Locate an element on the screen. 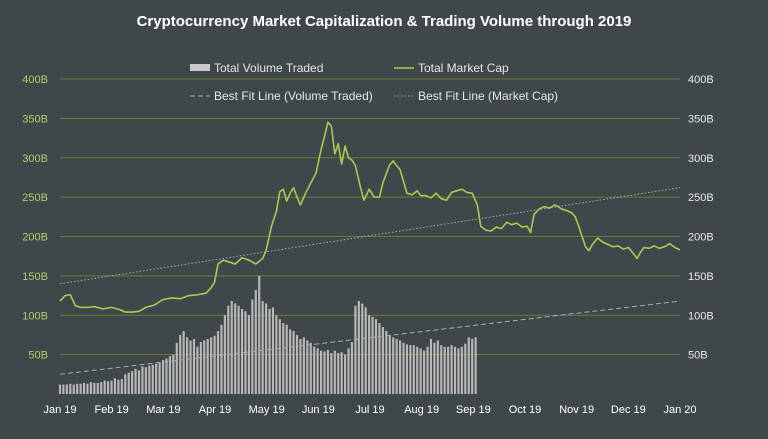 The image size is (768, 439). legend-label-volume: Total Volume Traded is located at coordinates (268, 68).